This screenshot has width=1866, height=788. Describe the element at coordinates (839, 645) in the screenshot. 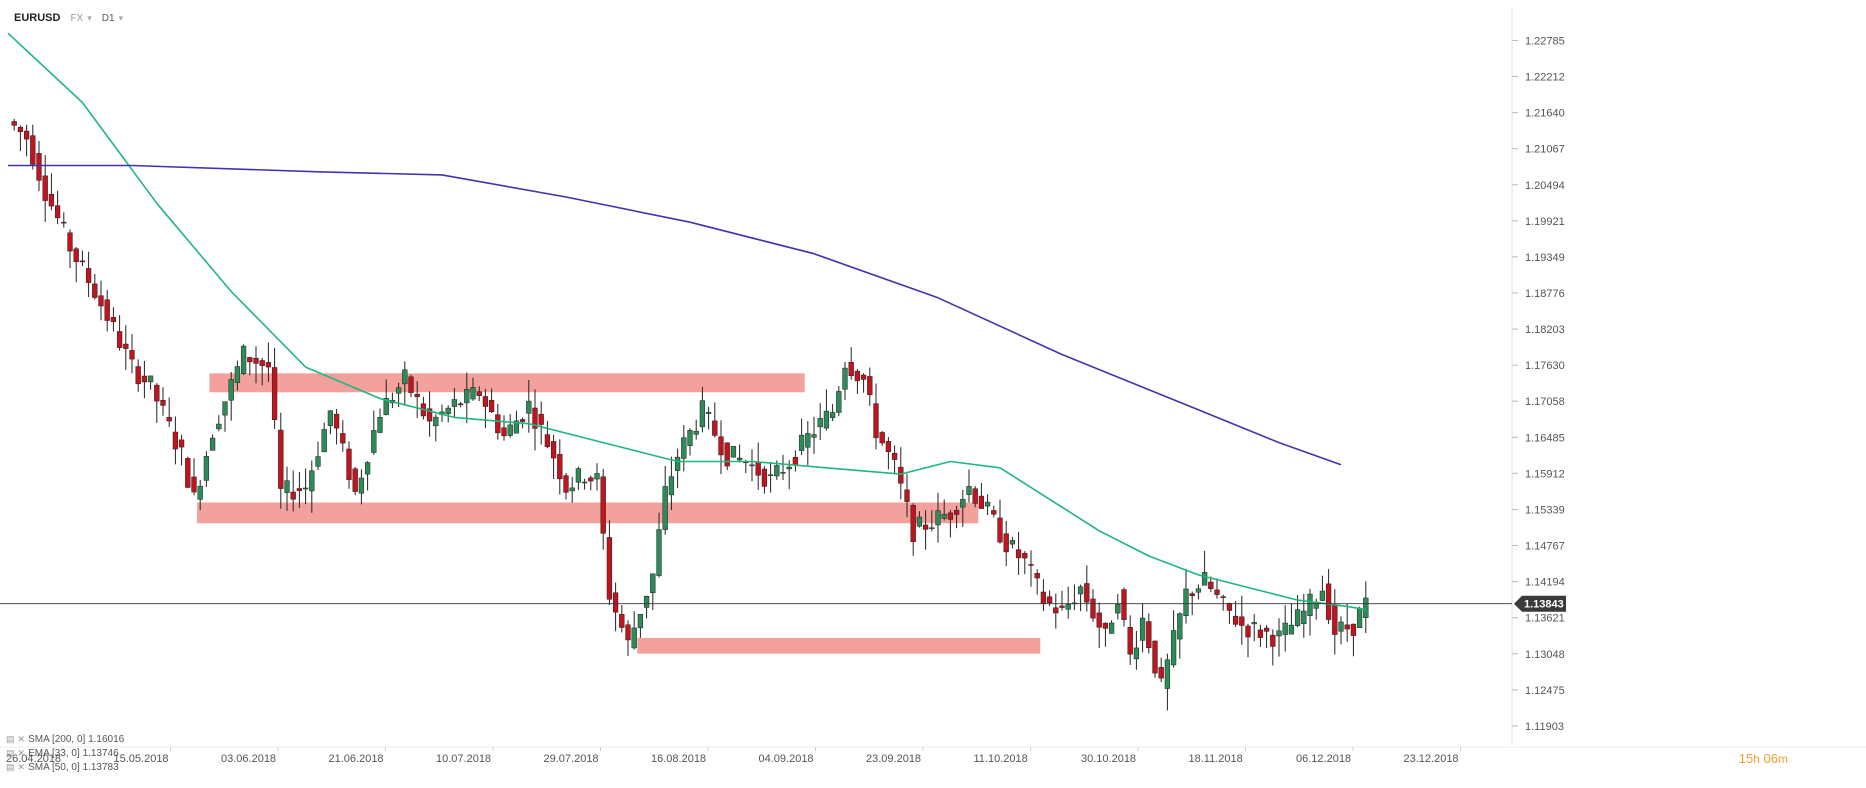

I see `support-resistance-zone` at that location.